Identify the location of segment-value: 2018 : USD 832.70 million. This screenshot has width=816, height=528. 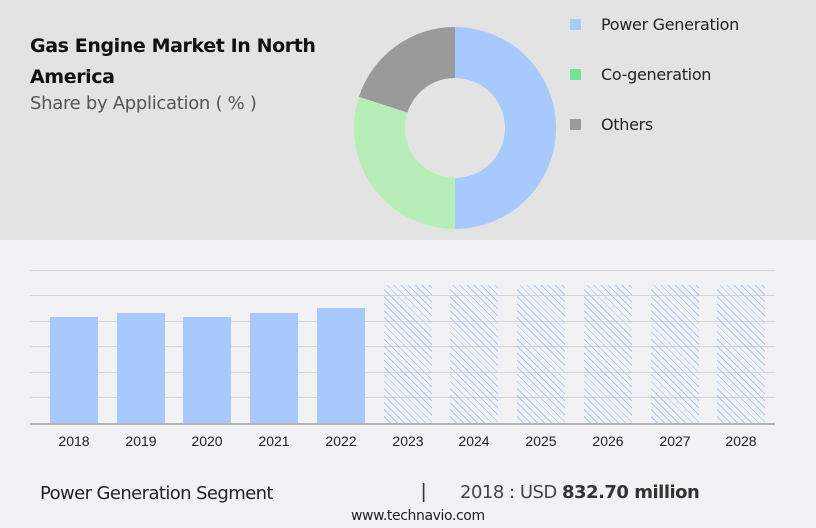
(580, 492).